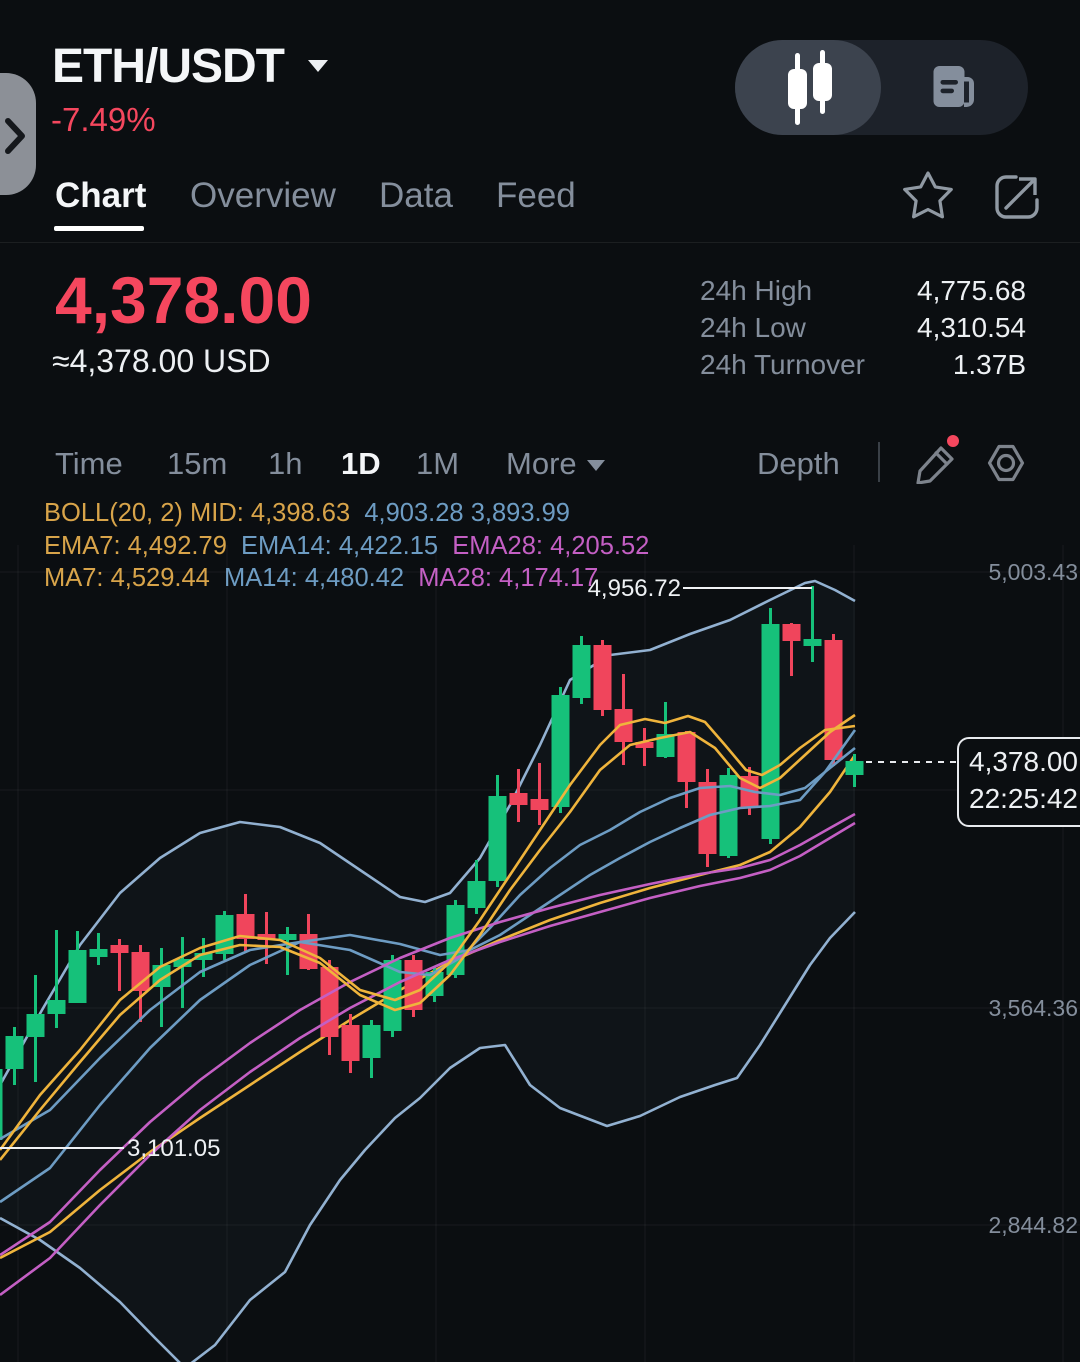 Image resolution: width=1080 pixels, height=1362 pixels. Describe the element at coordinates (634, 588) in the screenshot. I see `svg-text: 4,956.72` at that location.